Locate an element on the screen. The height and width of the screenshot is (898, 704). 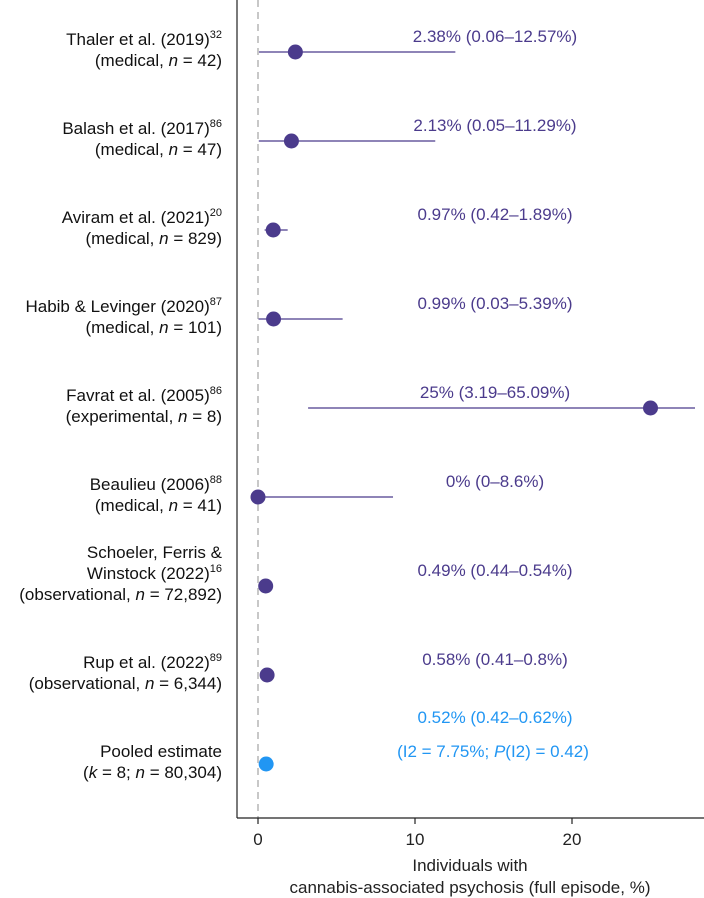
study-reference: 32 is located at coordinates (216, 35).